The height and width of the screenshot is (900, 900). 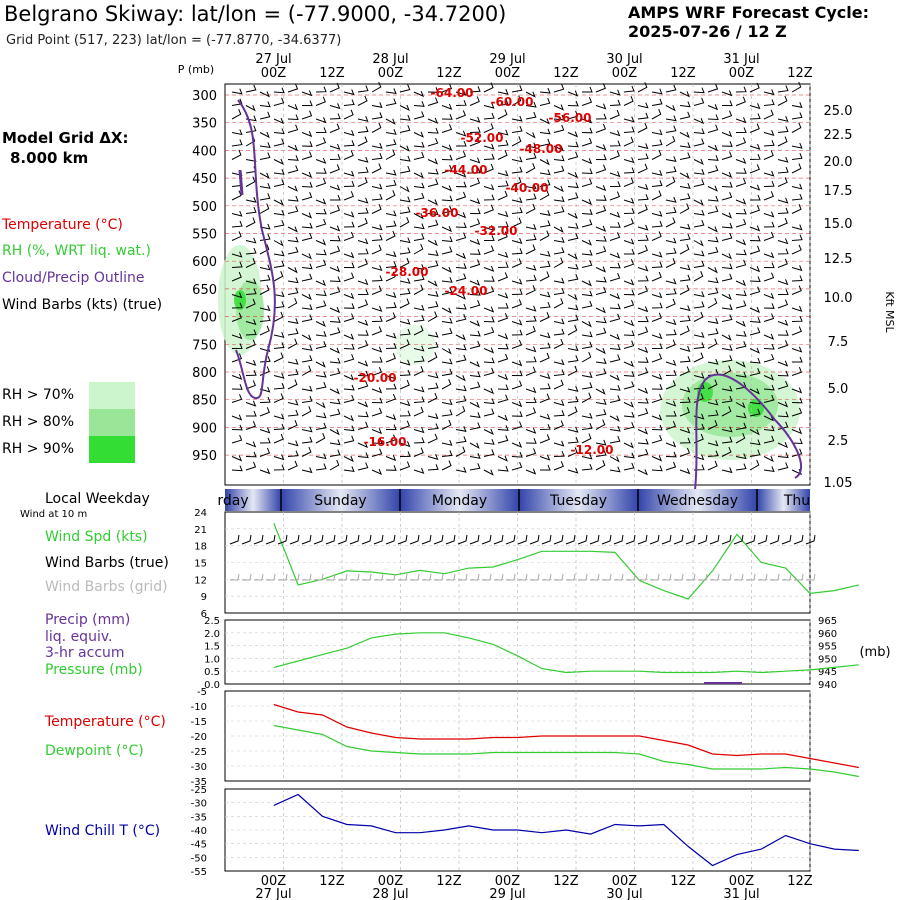 I want to click on weekday-cell, so click(x=253, y=500).